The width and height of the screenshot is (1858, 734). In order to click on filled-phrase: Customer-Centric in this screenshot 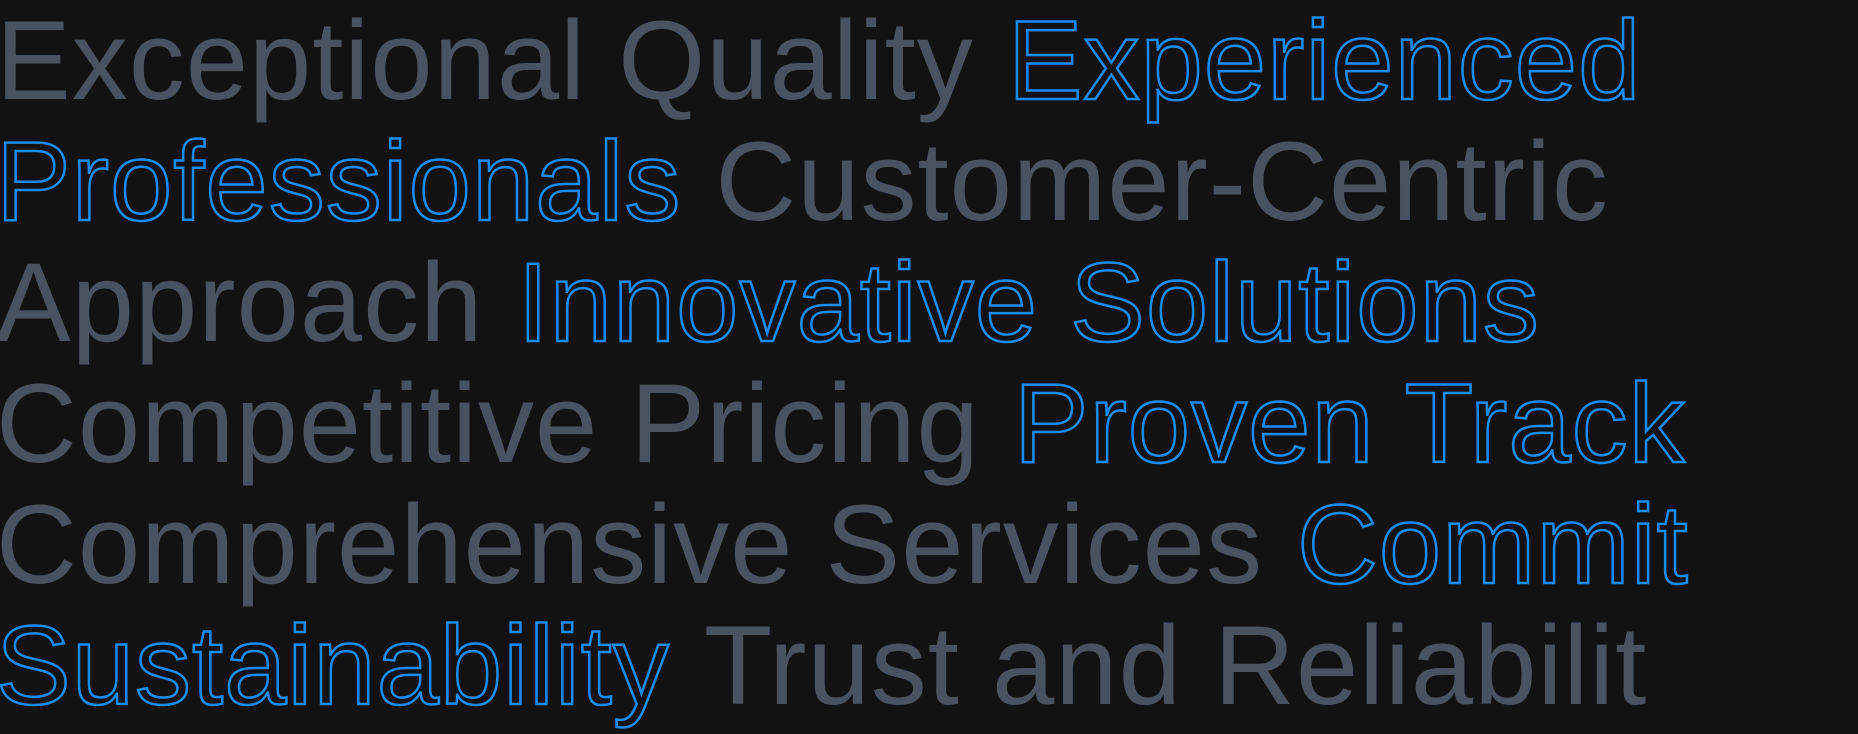, I will do `click(1162, 181)`.